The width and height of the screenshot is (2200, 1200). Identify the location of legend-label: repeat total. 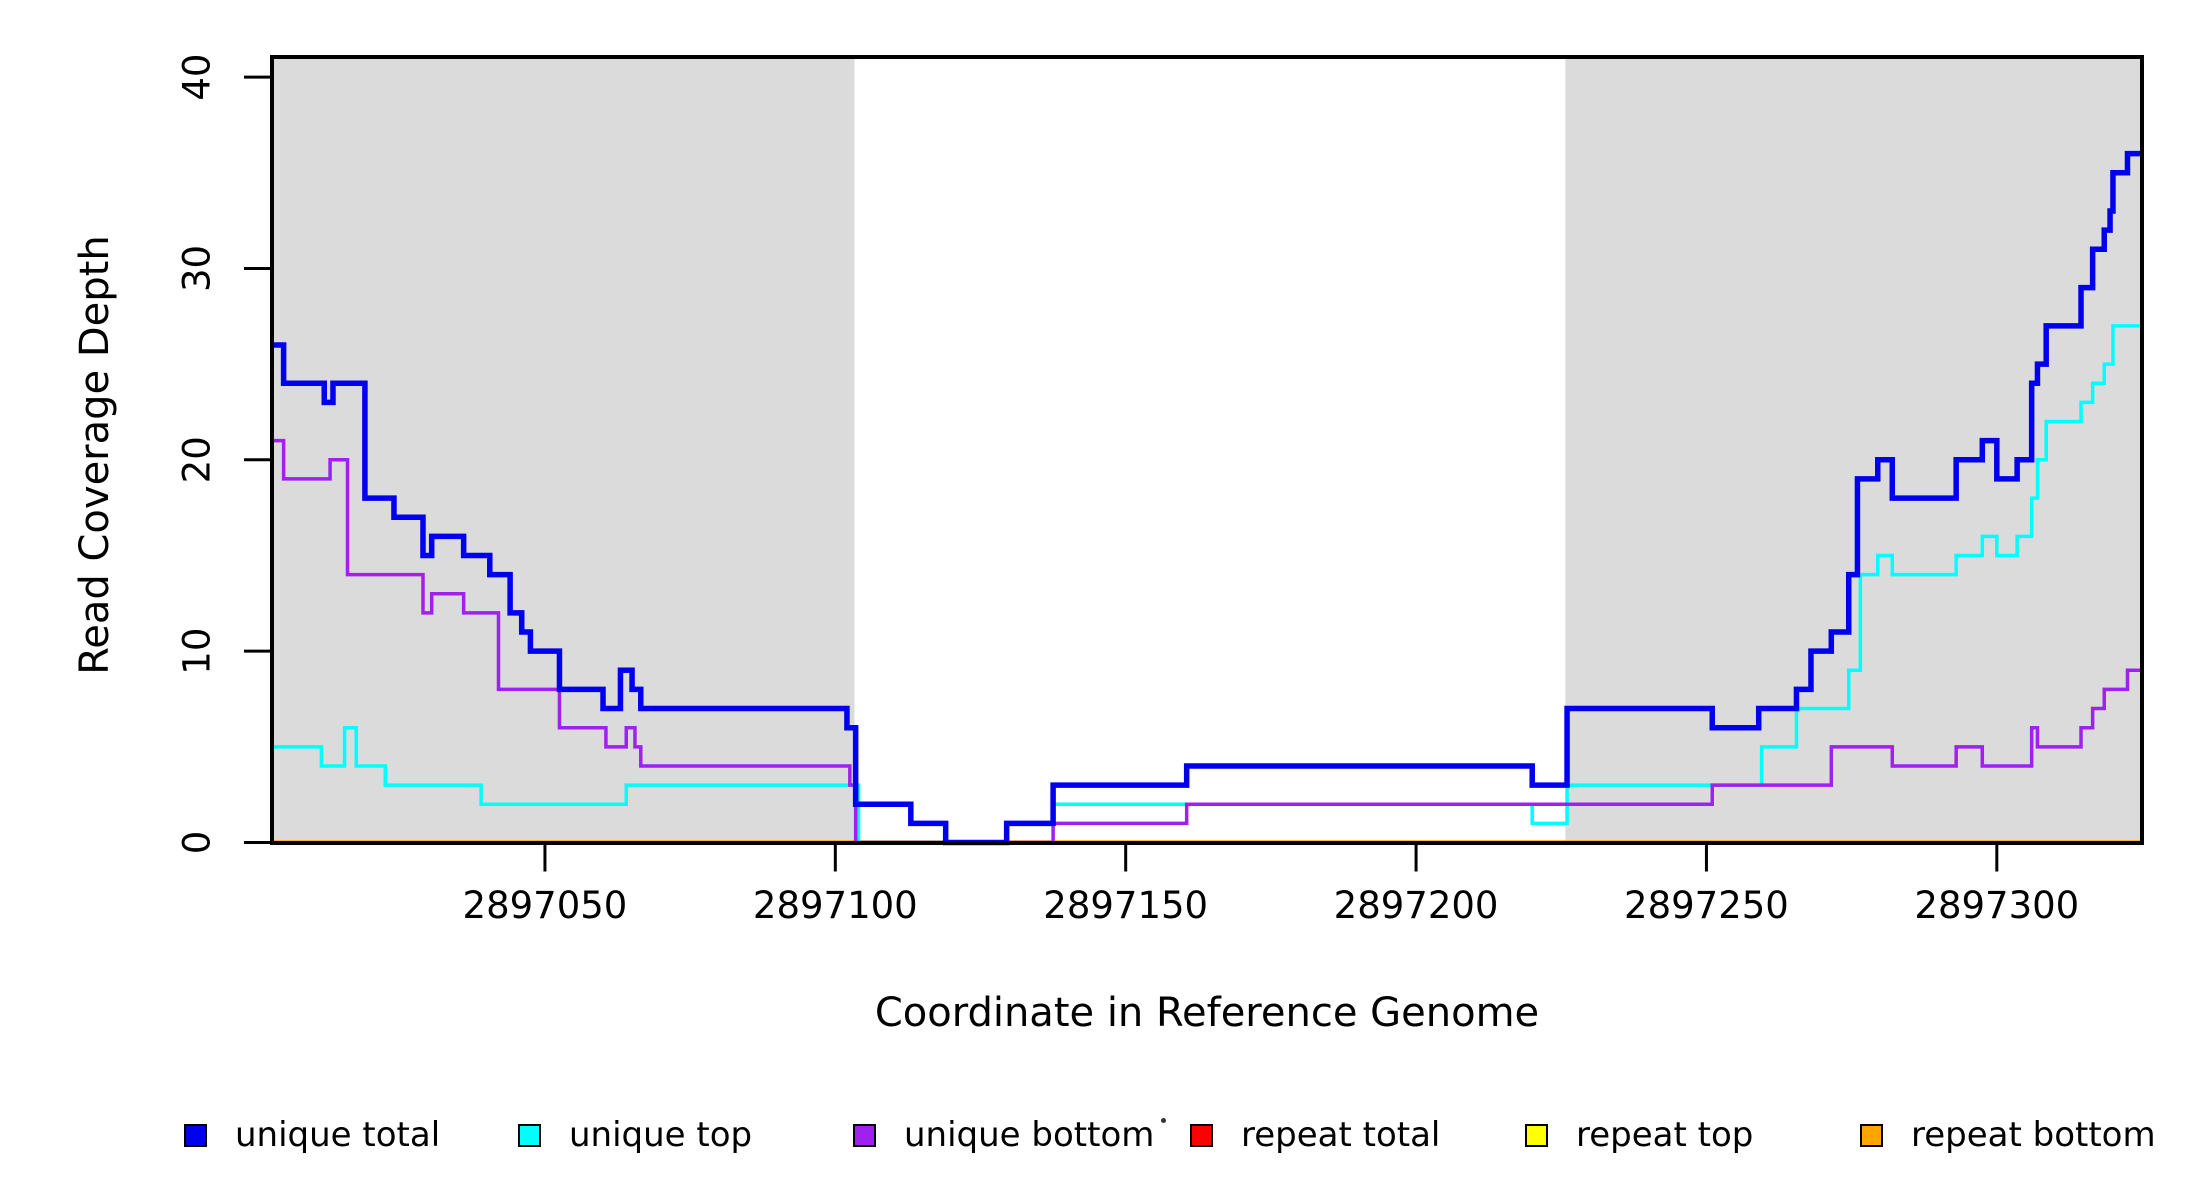
(1341, 1135).